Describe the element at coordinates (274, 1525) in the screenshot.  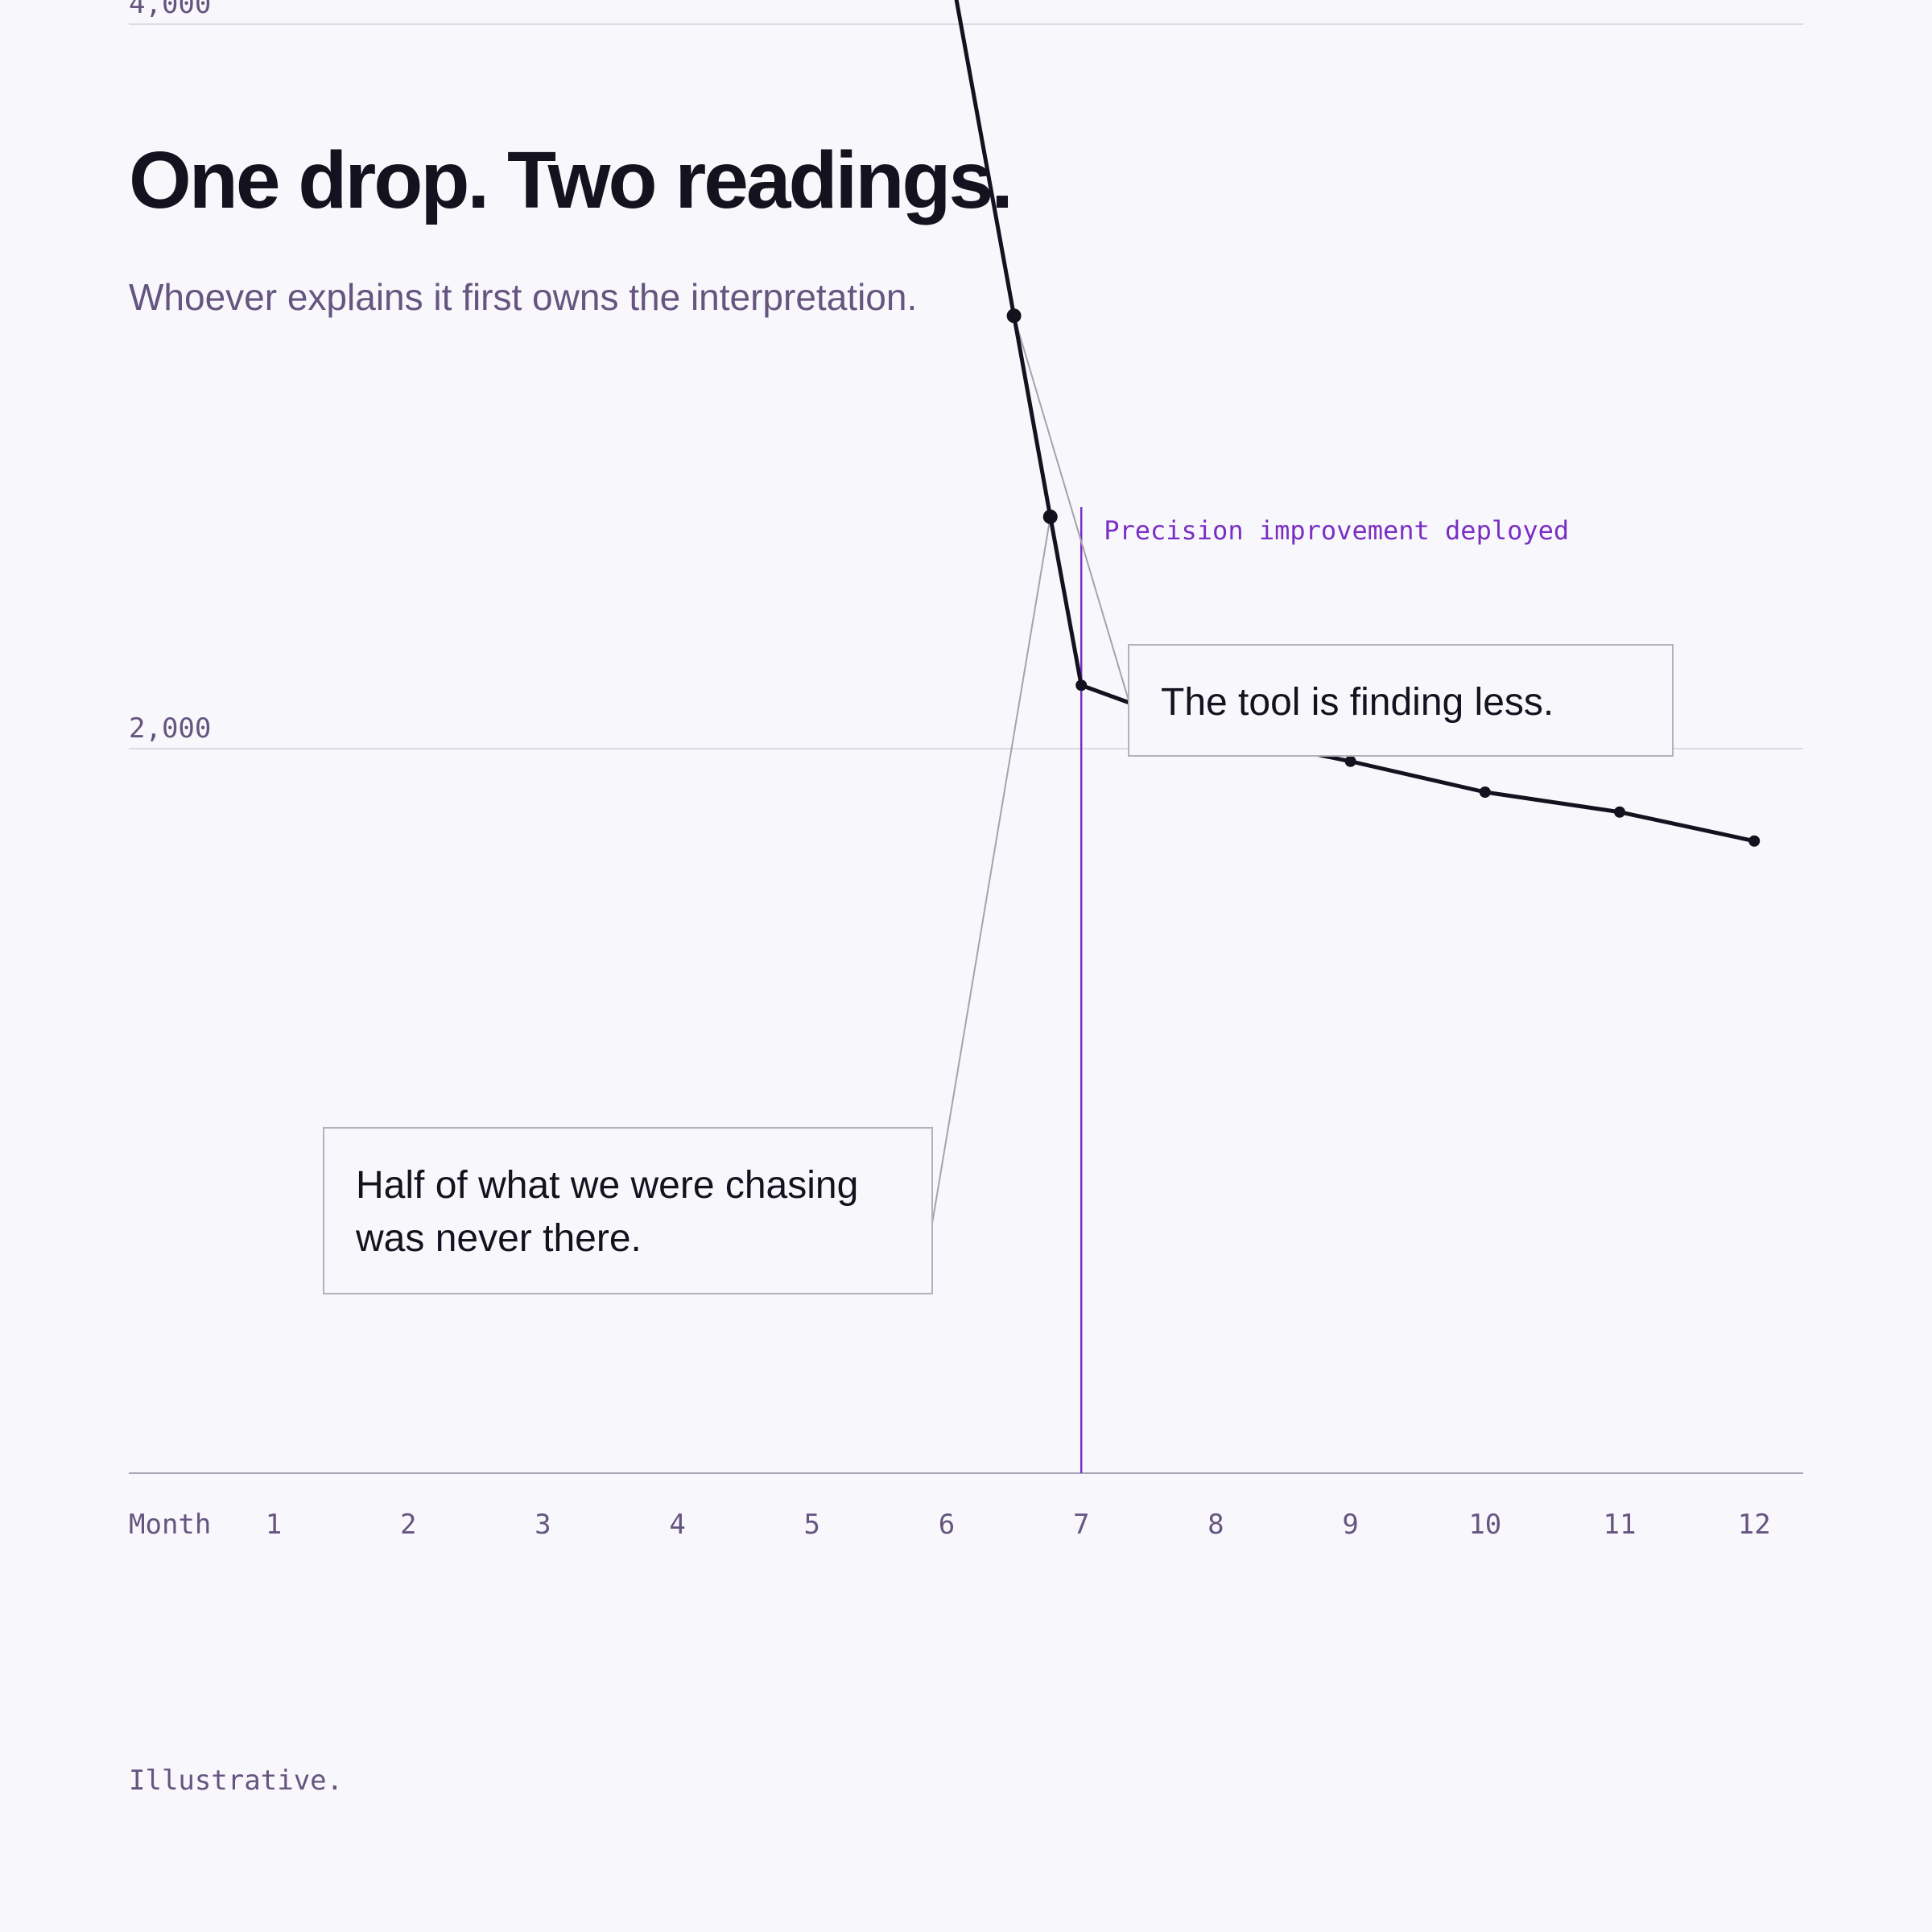
I see `x-tick-label: 1` at that location.